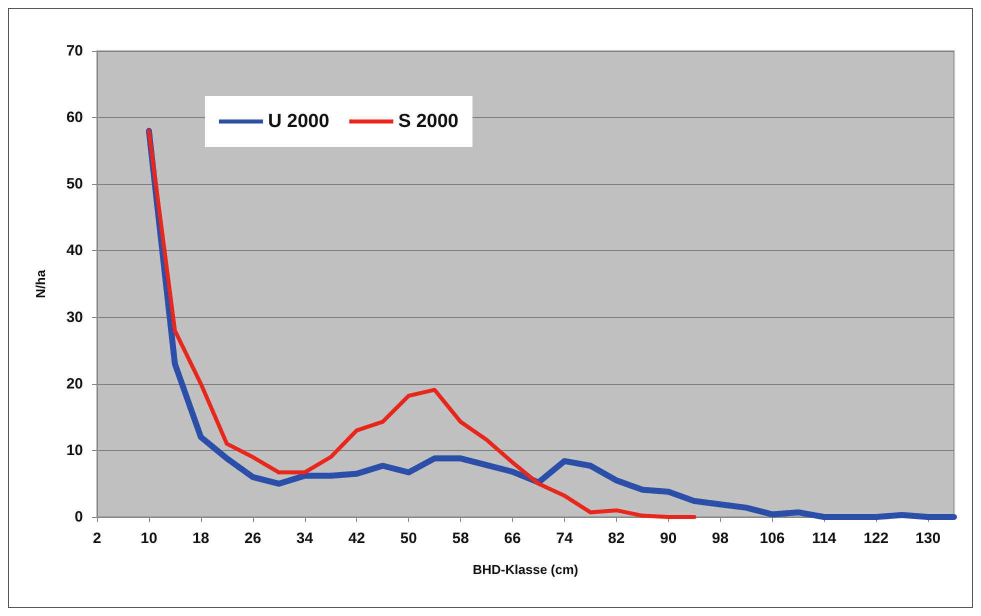 The width and height of the screenshot is (981, 616). Describe the element at coordinates (720, 538) in the screenshot. I see `x-tick-label: 98` at that location.